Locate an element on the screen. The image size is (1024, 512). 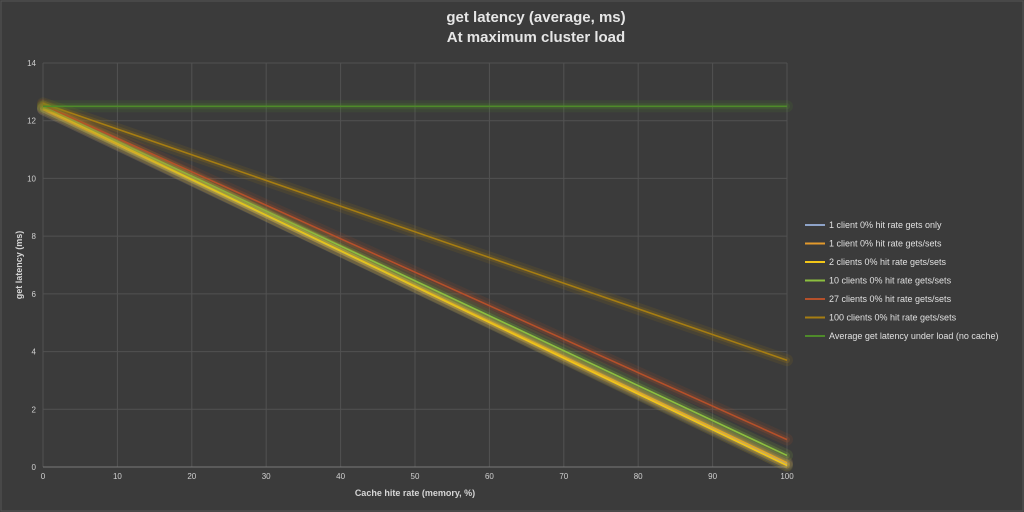
legend-item: 1 client 0% hit rate gets only is located at coordinates (873, 225).